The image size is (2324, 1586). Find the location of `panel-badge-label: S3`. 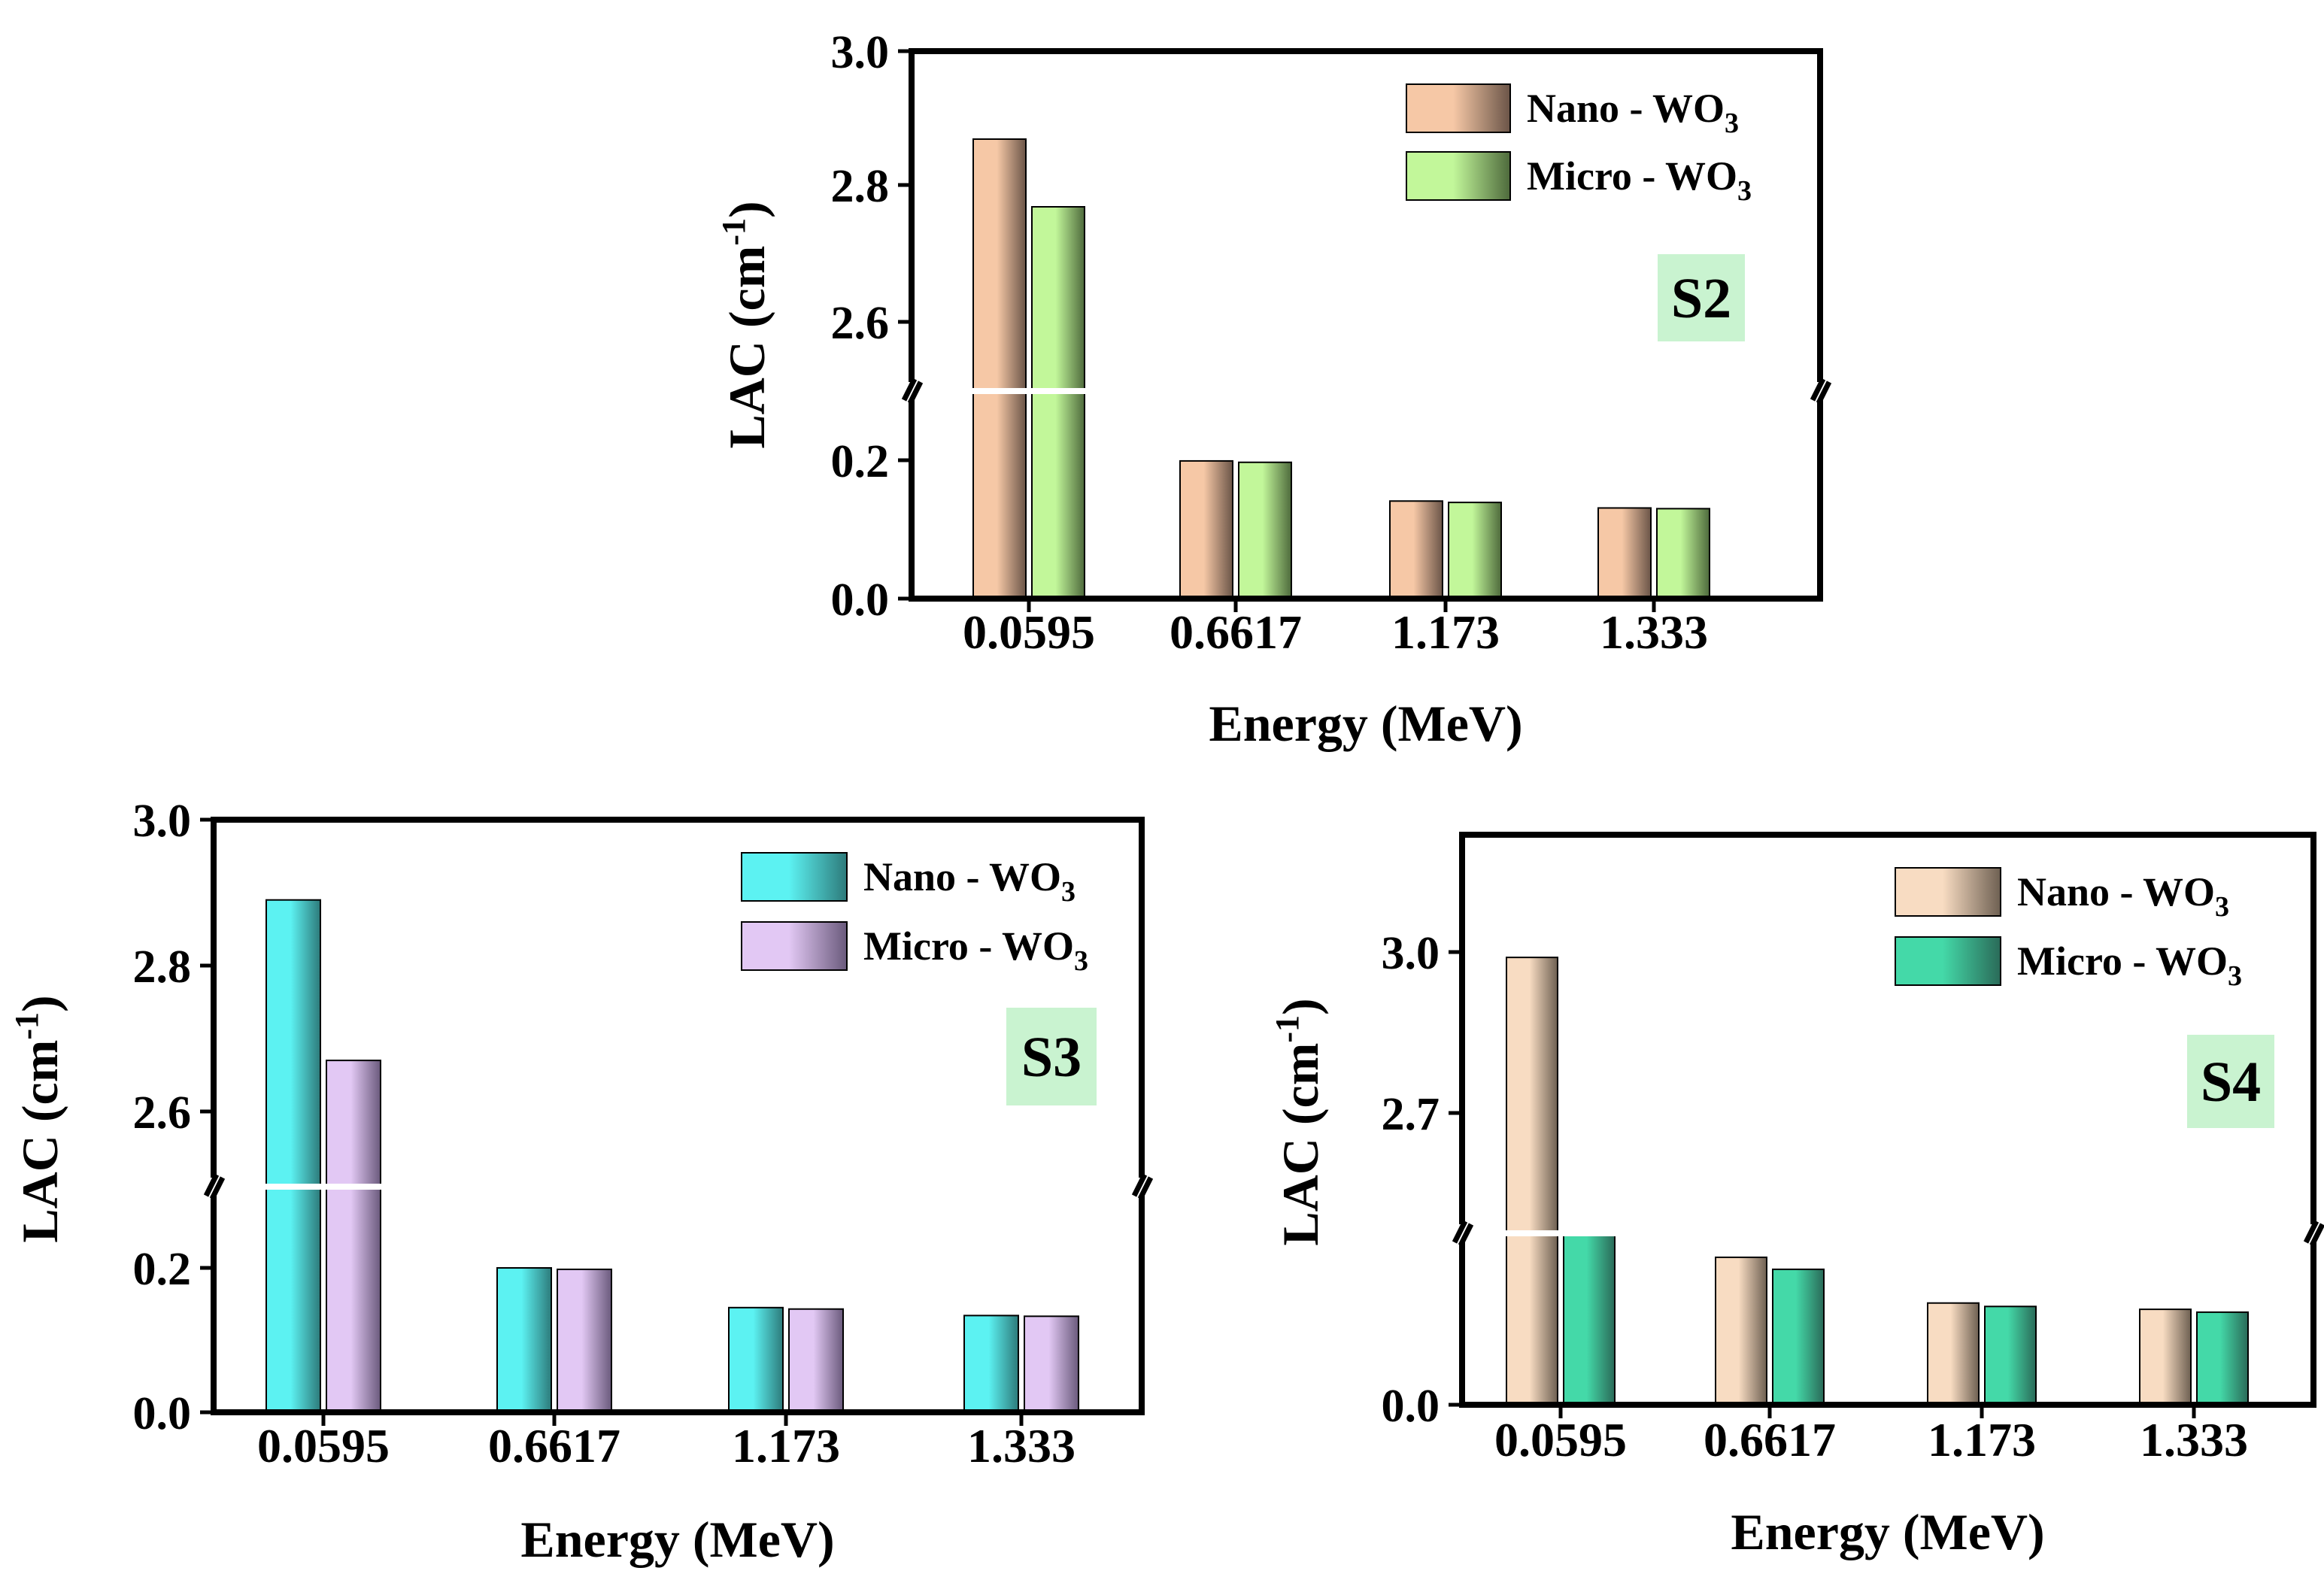

panel-badge-label: S3 is located at coordinates (1051, 1057).